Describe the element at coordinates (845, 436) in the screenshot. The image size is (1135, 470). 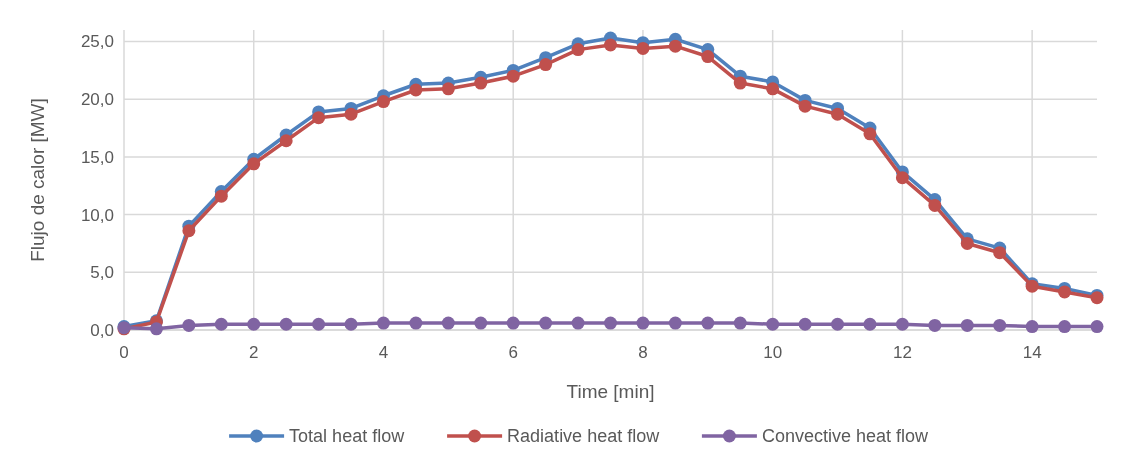
I see `legend-label: Convective heat flow` at that location.